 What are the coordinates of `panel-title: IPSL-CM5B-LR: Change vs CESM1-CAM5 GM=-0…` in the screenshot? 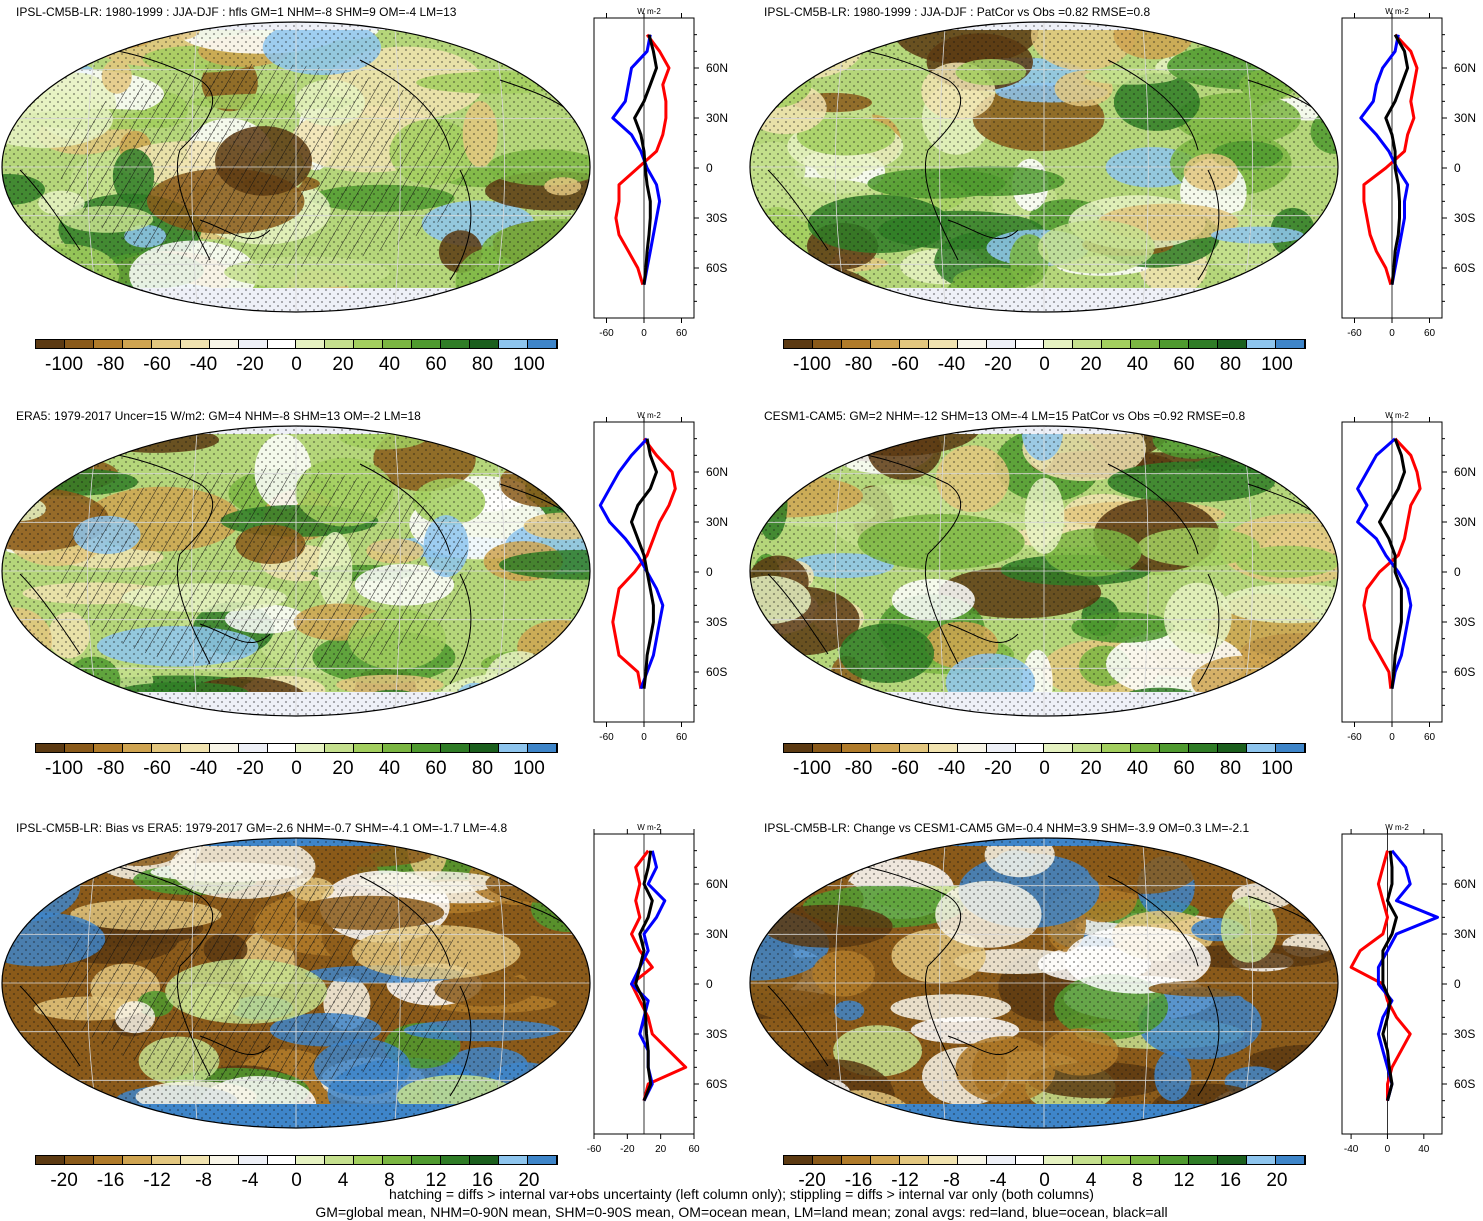 It's located at (1007, 828).